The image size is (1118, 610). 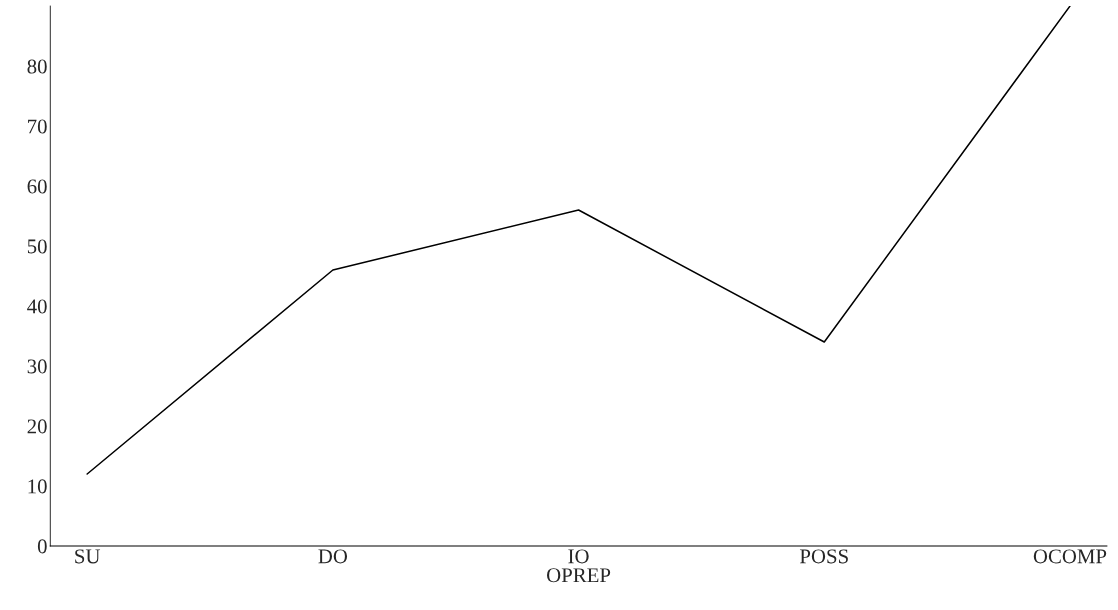 I want to click on y-tick-label: 80, so click(x=37, y=66).